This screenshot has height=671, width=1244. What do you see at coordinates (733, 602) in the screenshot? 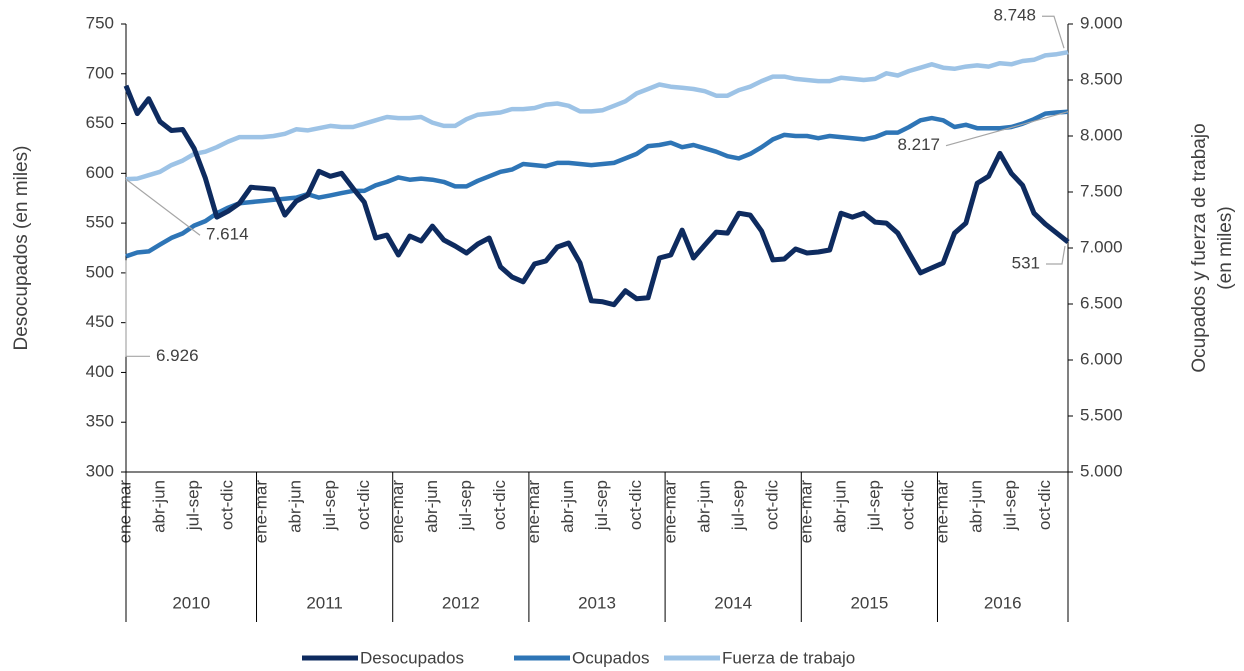
I see `group-label: 2014` at bounding box center [733, 602].